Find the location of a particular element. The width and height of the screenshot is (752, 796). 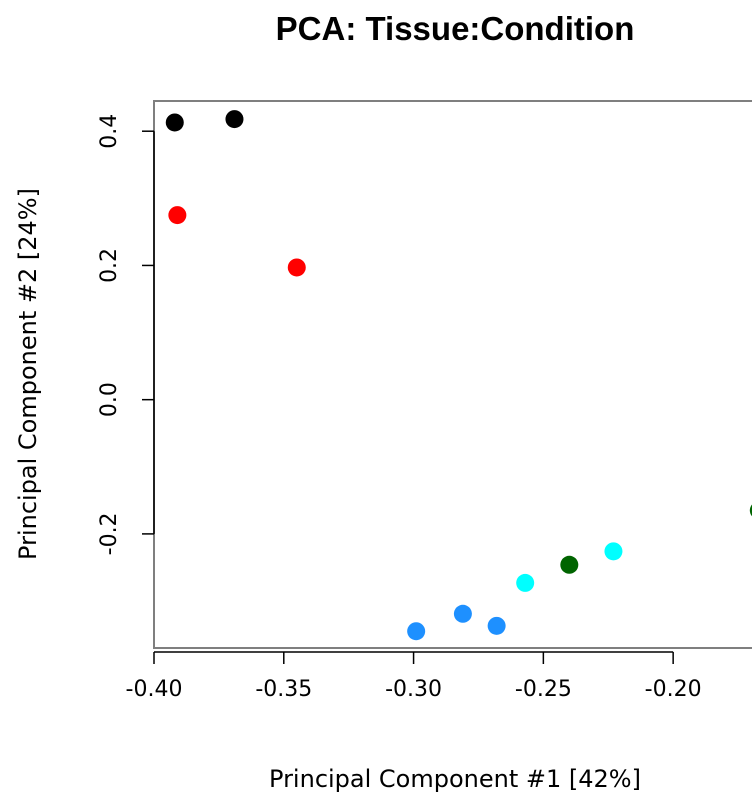

x-tick-label: -0.20 is located at coordinates (673, 689).